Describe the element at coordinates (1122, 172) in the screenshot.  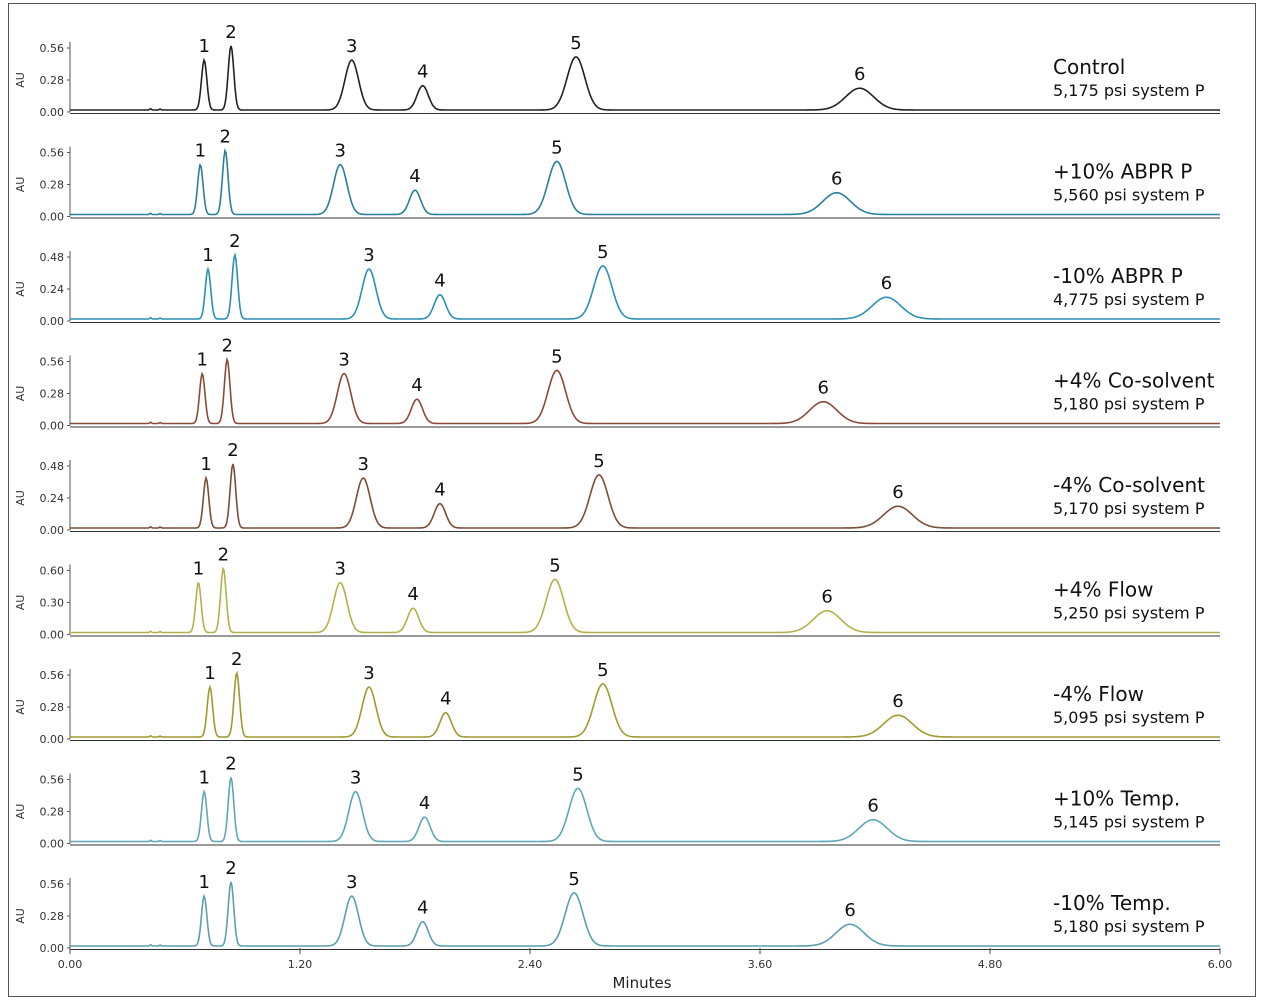
I see `condition-label: +10% ABPR P` at that location.